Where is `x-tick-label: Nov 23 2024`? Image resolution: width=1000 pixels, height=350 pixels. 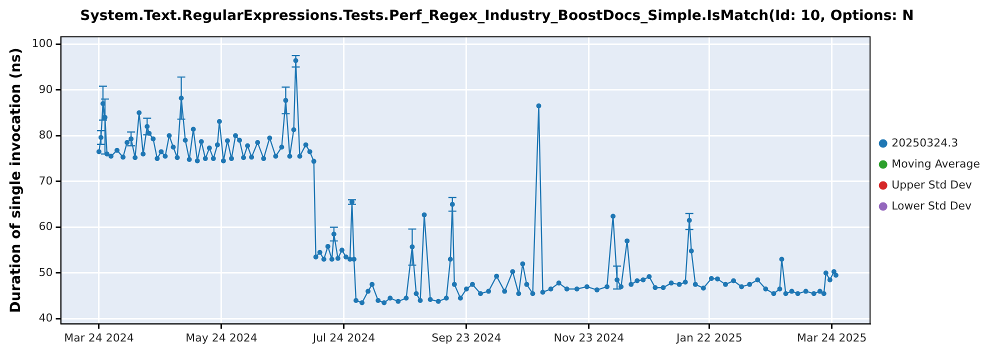
x-tick-label: Nov 23 2024 is located at coordinates (589, 337).